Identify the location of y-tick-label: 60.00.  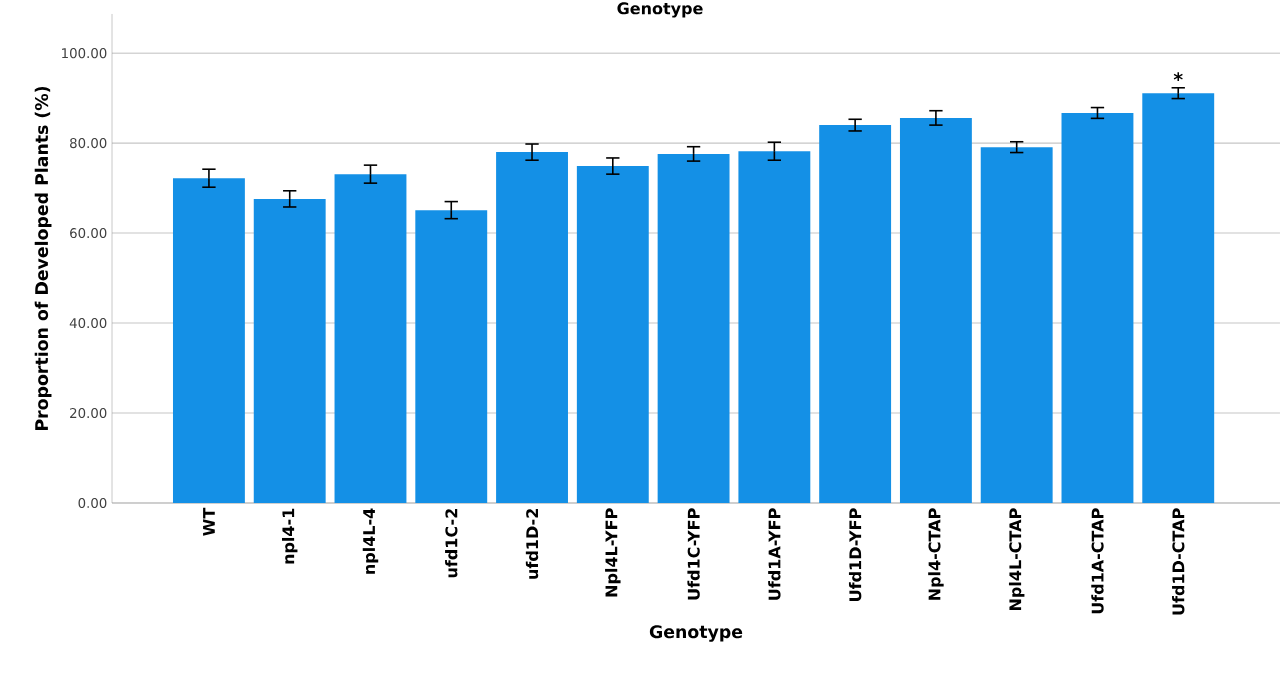
(88, 233).